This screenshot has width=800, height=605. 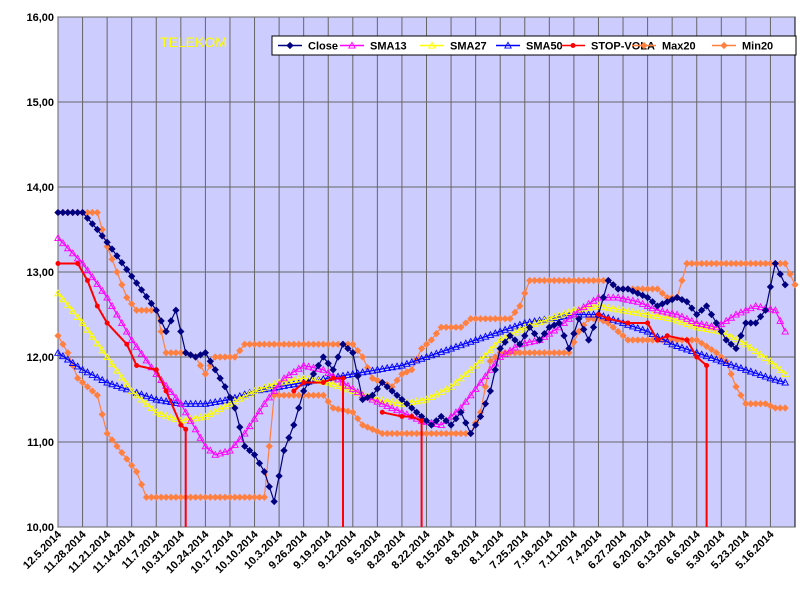 I want to click on legend-label: SMA13, so click(x=388, y=47).